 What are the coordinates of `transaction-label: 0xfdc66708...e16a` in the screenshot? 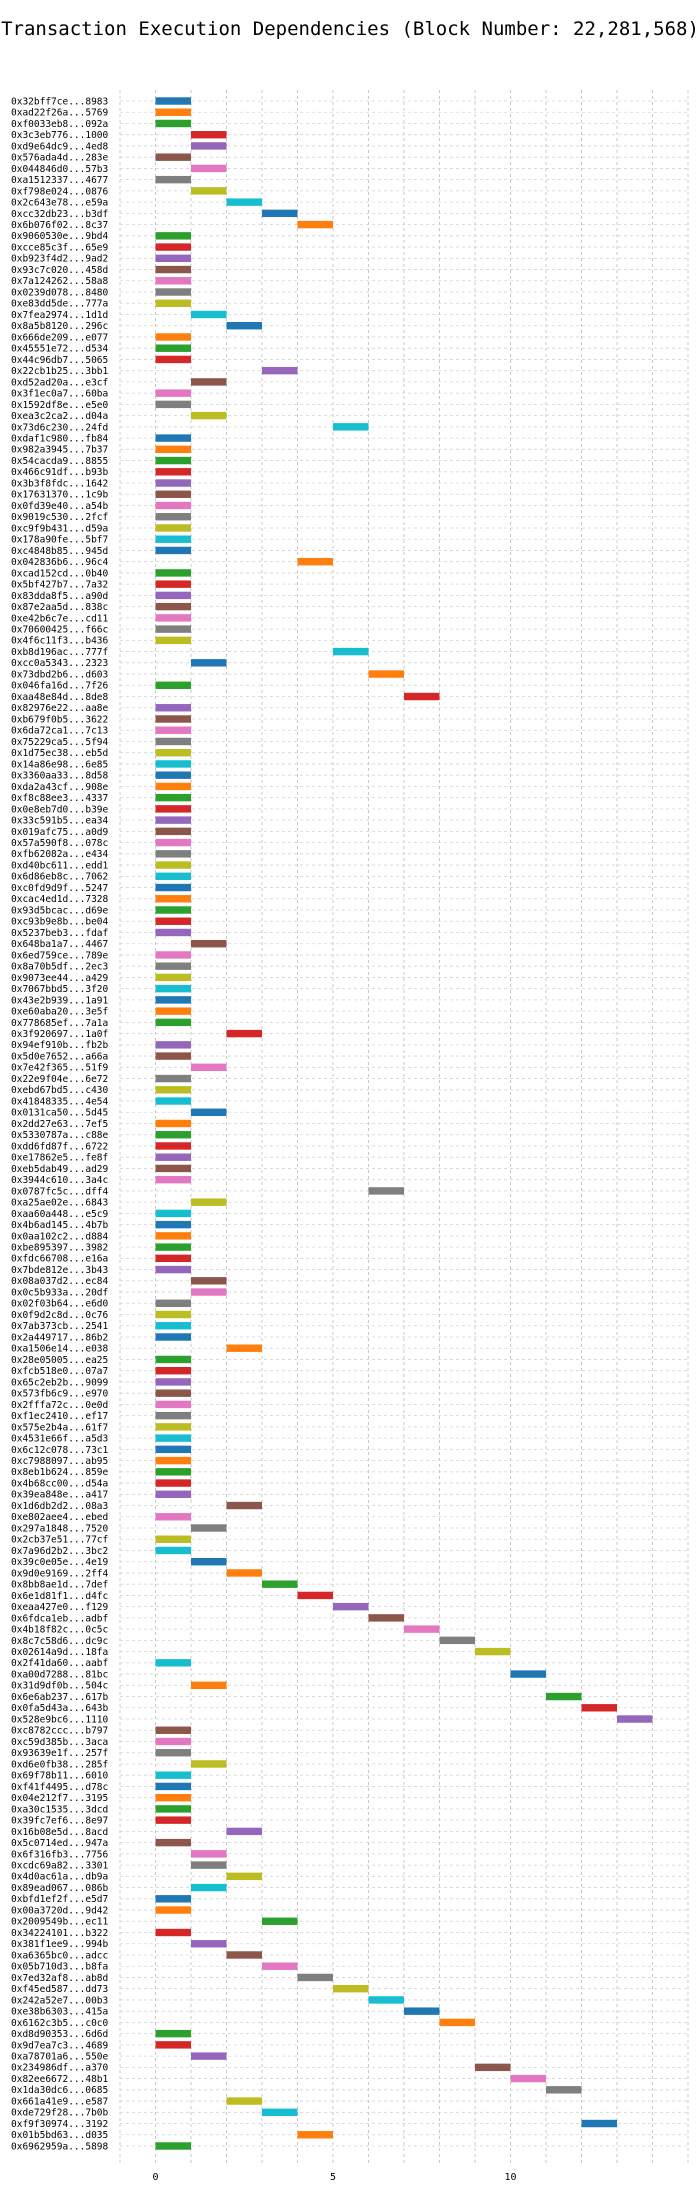 It's located at (59, 1259).